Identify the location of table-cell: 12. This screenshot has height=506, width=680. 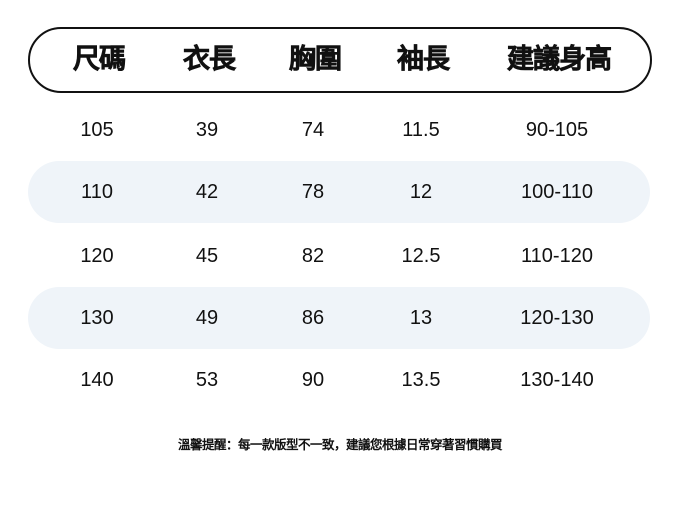
(421, 192).